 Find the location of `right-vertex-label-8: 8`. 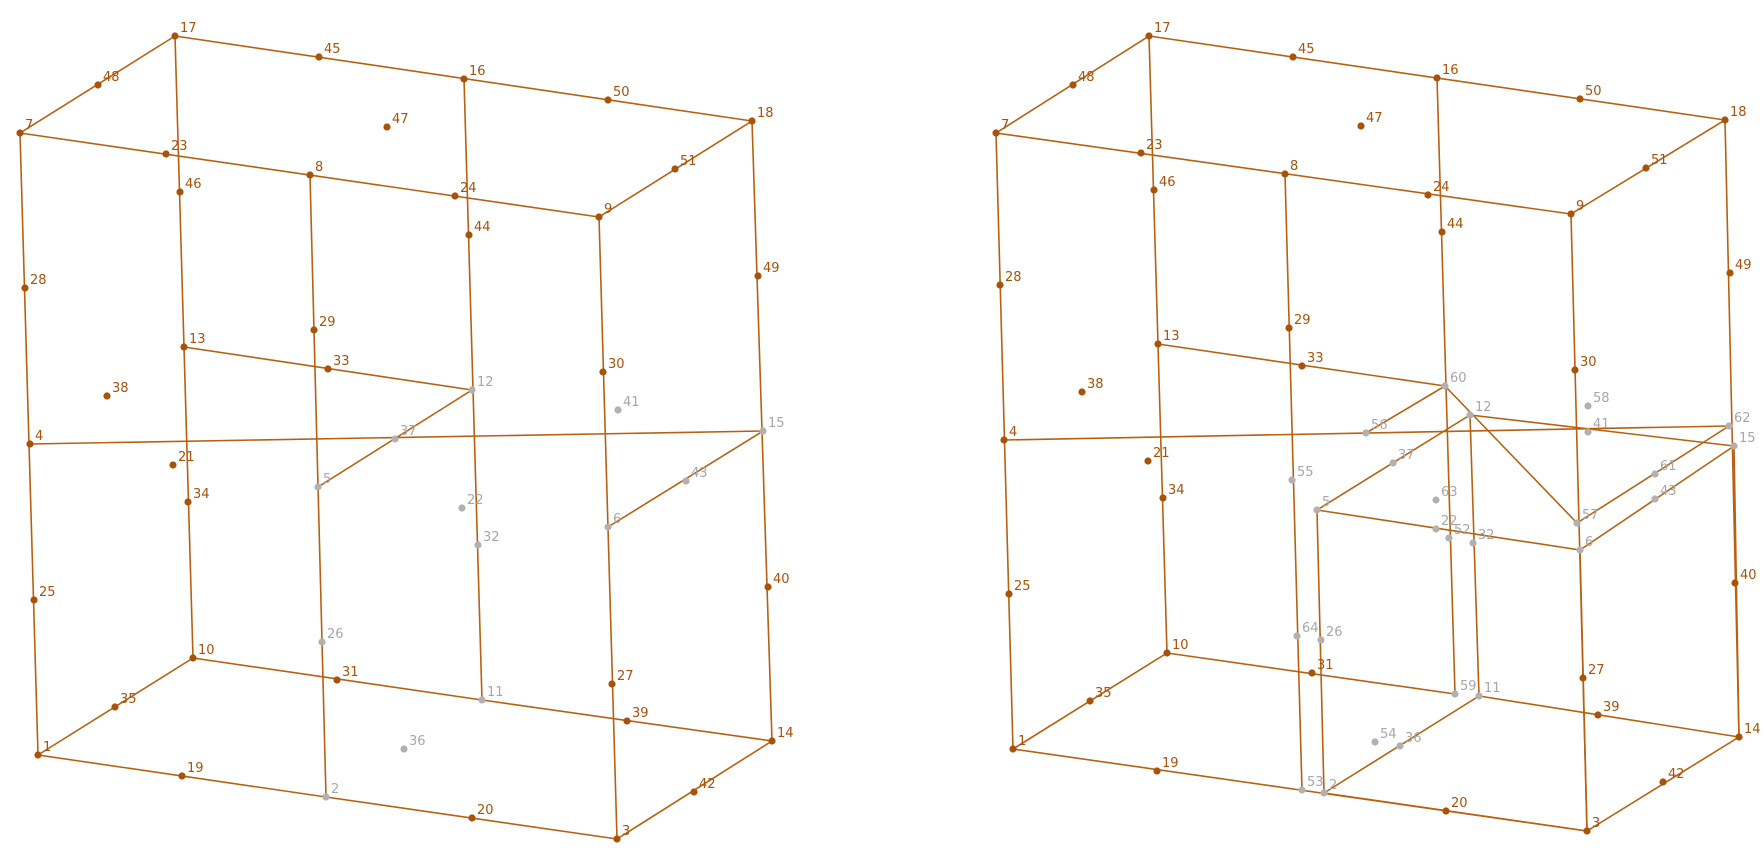

right-vertex-label-8: 8 is located at coordinates (1294, 166).